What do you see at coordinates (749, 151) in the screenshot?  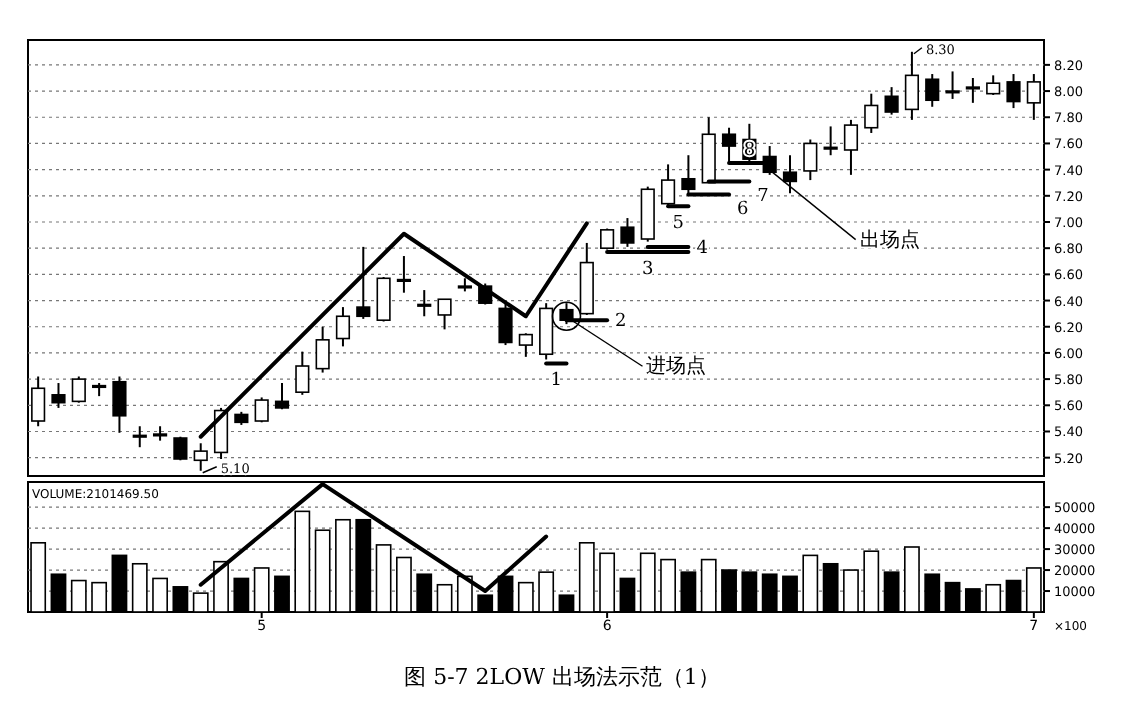 I see `annotation: 8` at bounding box center [749, 151].